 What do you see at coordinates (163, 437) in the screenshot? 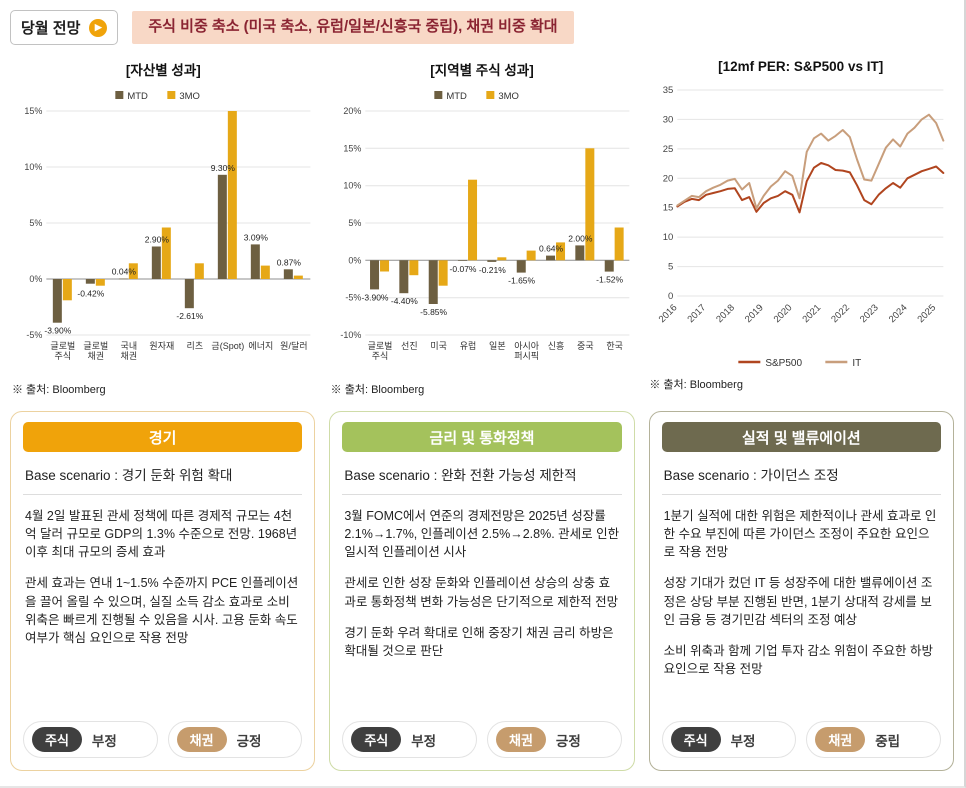
I see `panel-economy-header: 경기` at bounding box center [163, 437].